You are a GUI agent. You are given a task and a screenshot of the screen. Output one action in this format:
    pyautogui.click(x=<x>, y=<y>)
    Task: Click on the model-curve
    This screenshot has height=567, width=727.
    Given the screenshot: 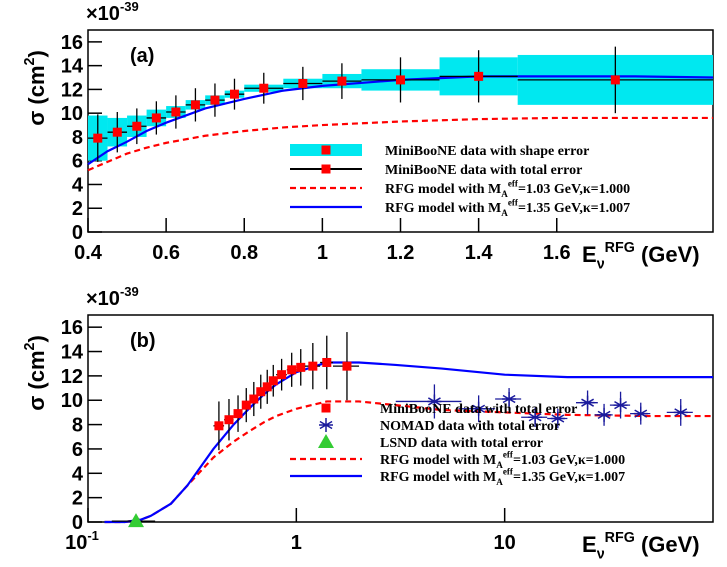 What is the action you would take?
    pyautogui.click(x=400, y=144)
    